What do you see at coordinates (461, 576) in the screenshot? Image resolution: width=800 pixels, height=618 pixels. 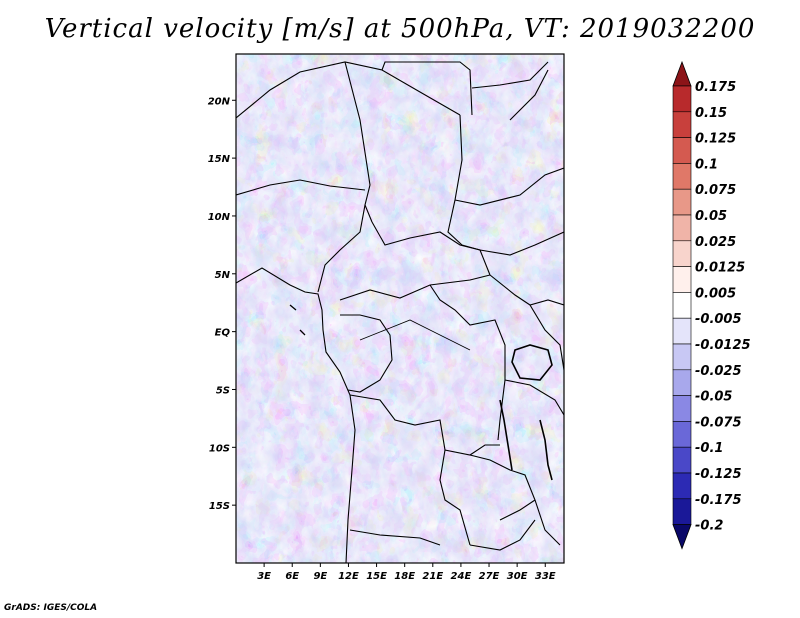 I see `lon-tick-label: 24E` at bounding box center [461, 576].